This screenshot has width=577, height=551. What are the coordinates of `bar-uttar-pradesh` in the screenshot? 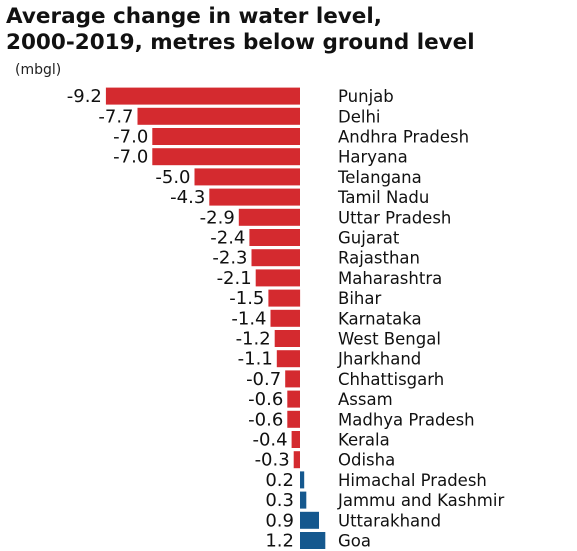 It's located at (269, 217).